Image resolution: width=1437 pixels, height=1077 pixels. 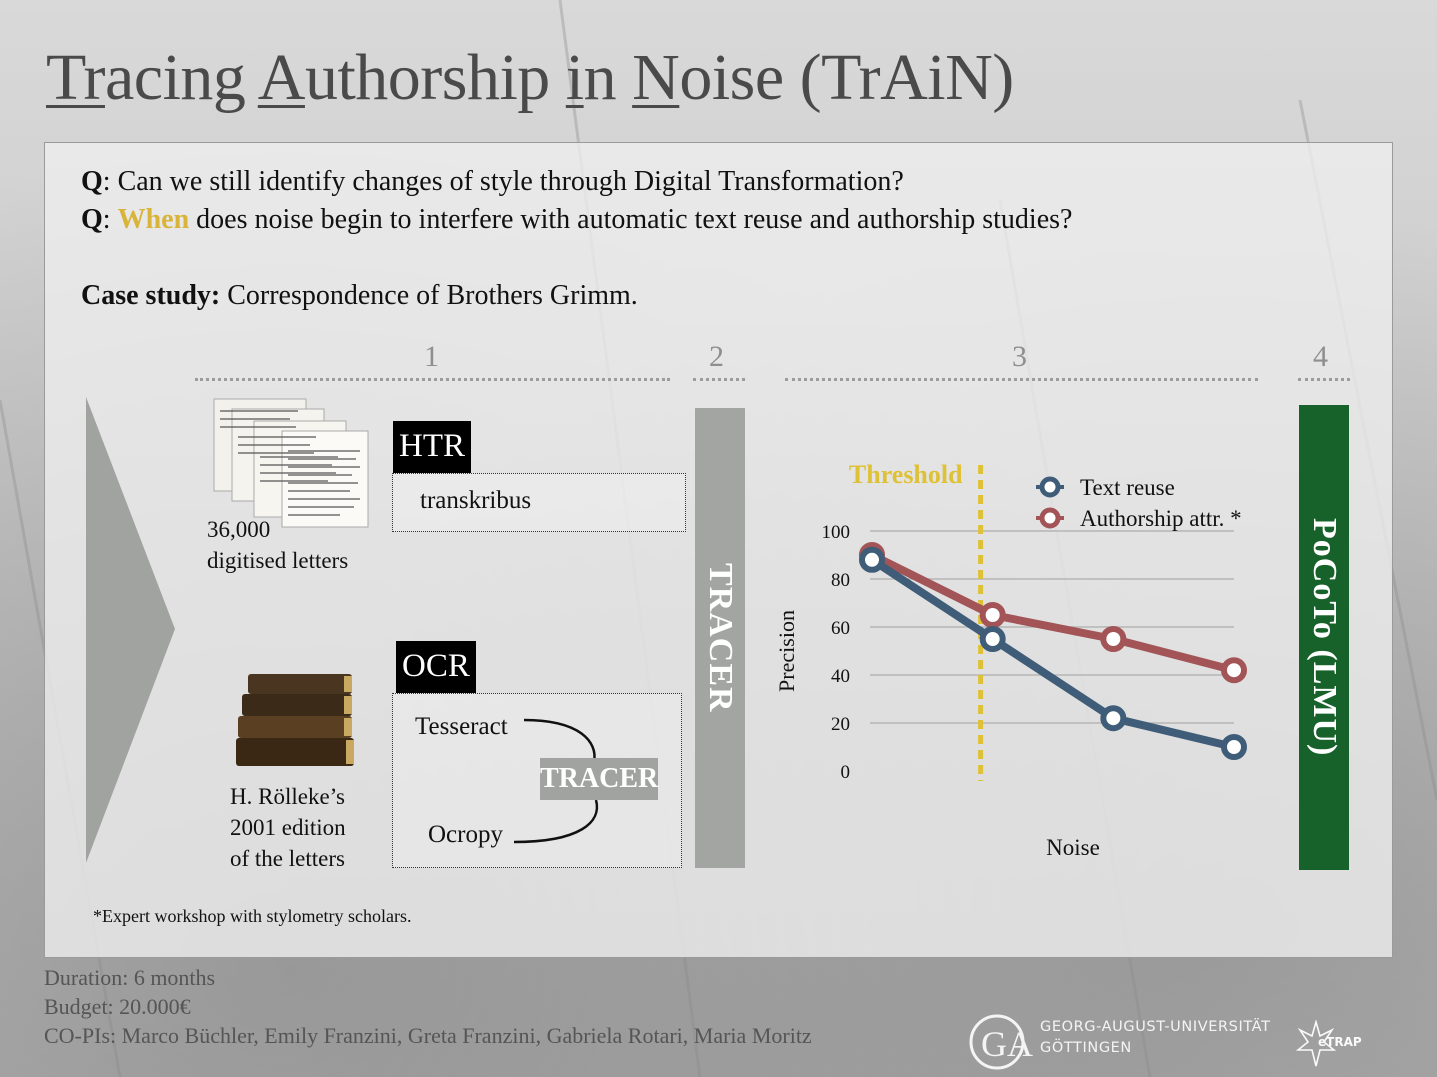 I want to click on y-tick-label: 100, so click(x=836, y=532).